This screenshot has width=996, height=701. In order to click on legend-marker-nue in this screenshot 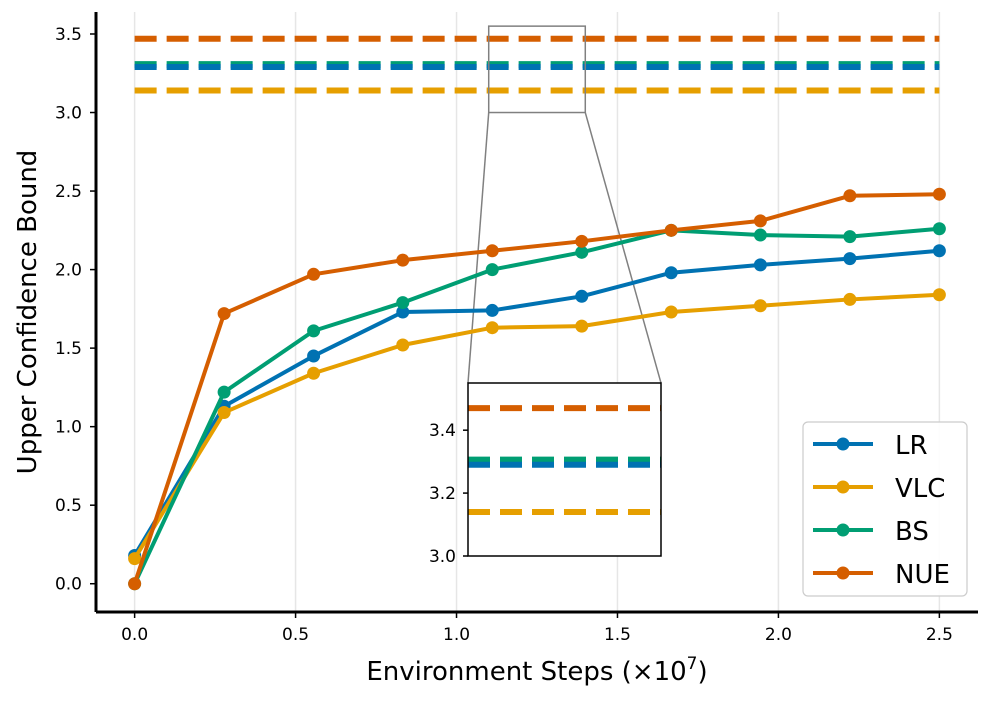, I will do `click(843, 573)`.